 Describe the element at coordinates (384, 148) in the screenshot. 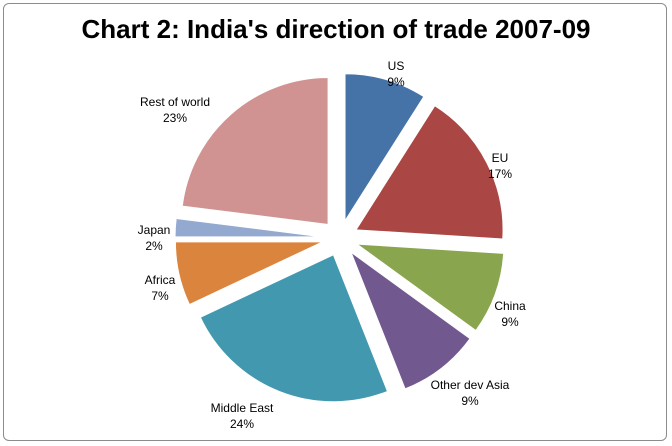

I see `pie-slice-us` at that location.